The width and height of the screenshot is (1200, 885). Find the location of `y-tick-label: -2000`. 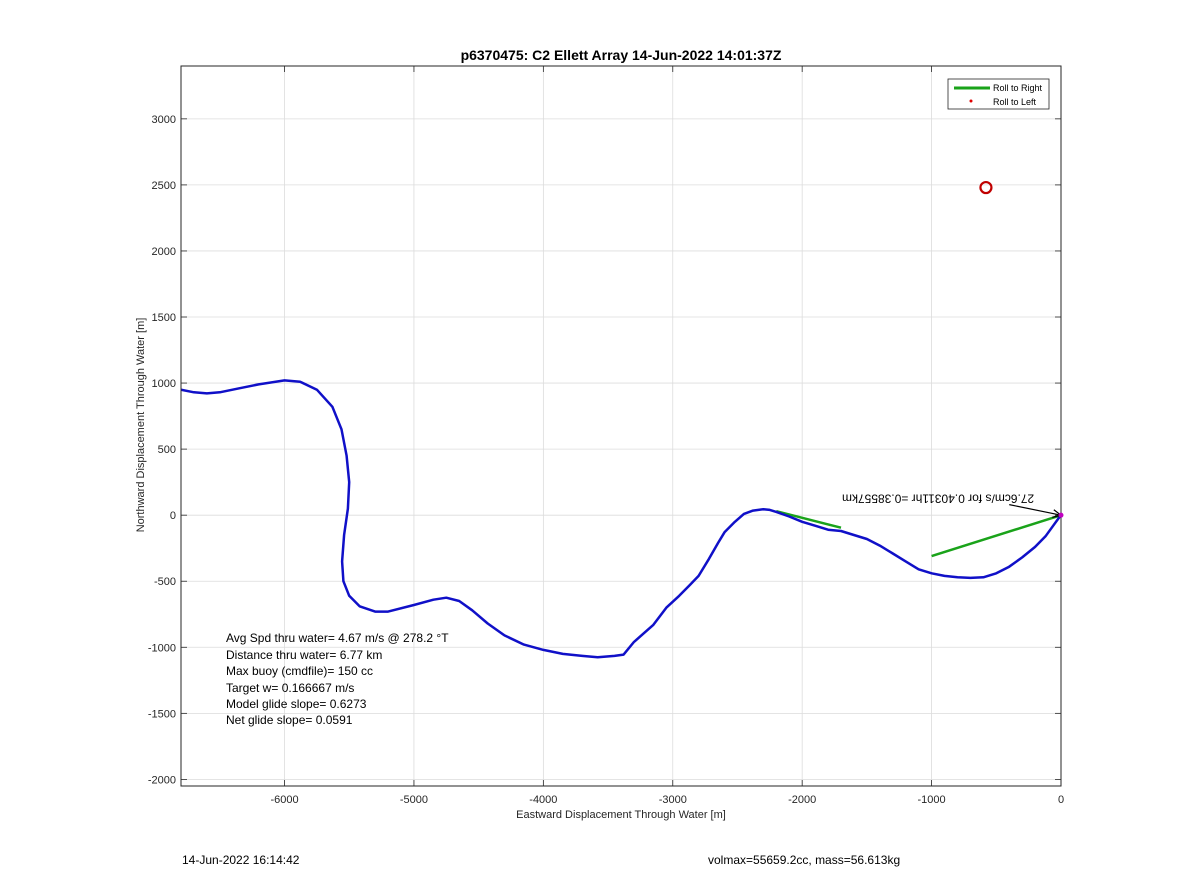

y-tick-label: -2000 is located at coordinates (162, 780).